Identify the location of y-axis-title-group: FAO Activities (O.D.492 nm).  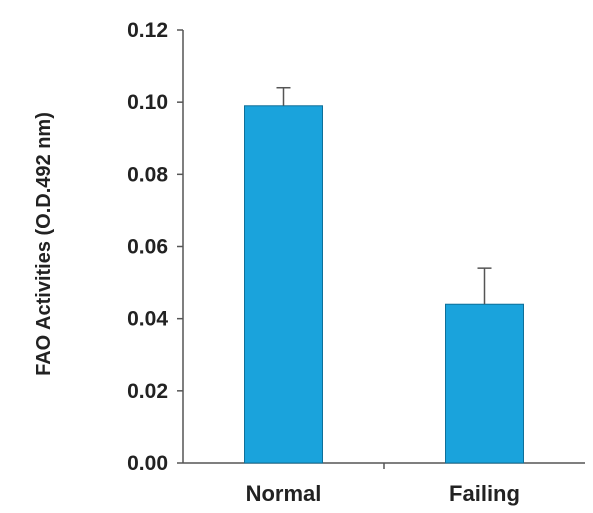
(44, 244).